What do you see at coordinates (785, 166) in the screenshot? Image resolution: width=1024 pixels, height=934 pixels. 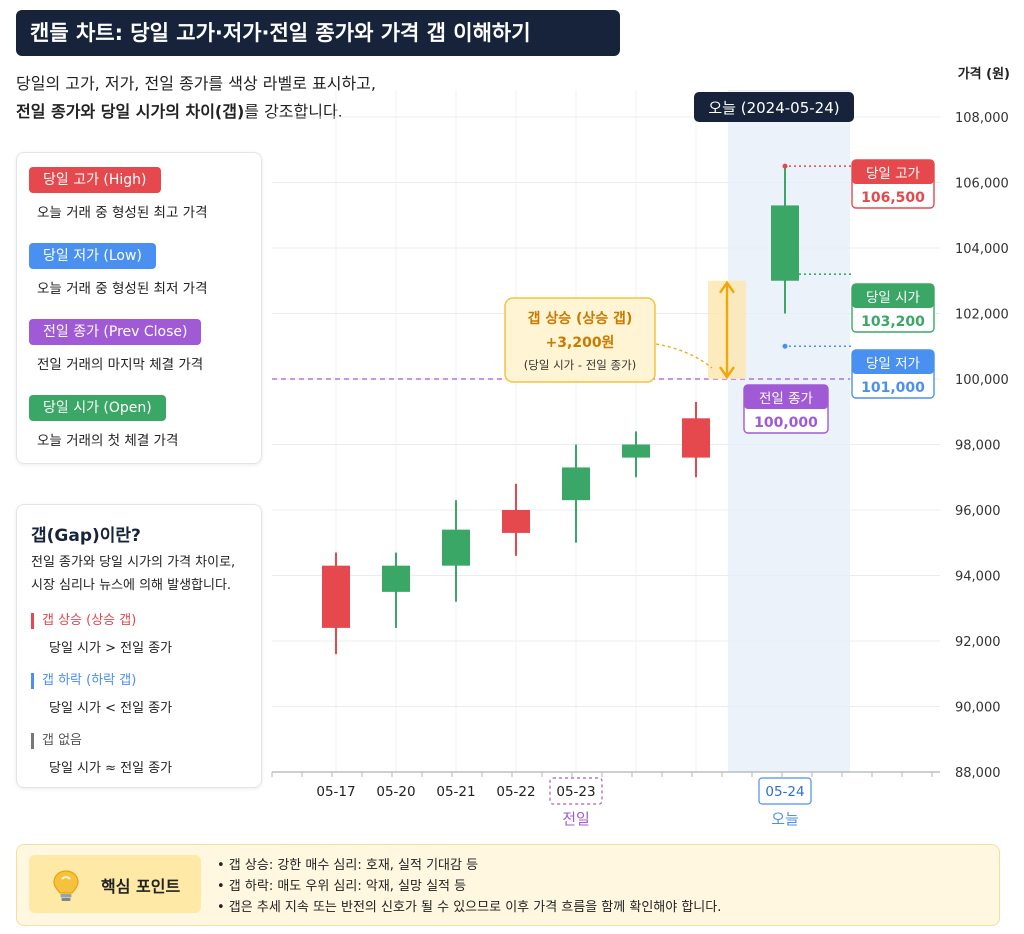 I see `today-high-callout-dot` at bounding box center [785, 166].